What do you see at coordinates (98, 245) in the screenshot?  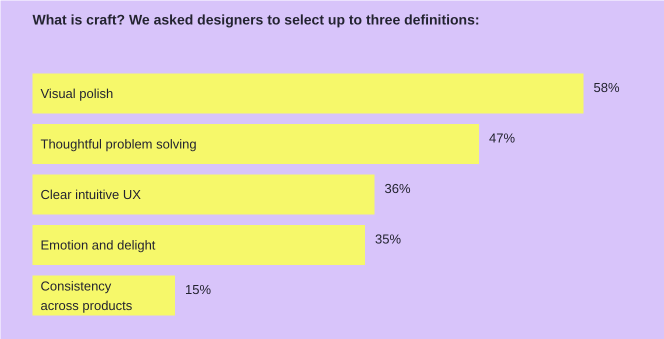 I see `y-tick-label: Emotion and delight` at bounding box center [98, 245].